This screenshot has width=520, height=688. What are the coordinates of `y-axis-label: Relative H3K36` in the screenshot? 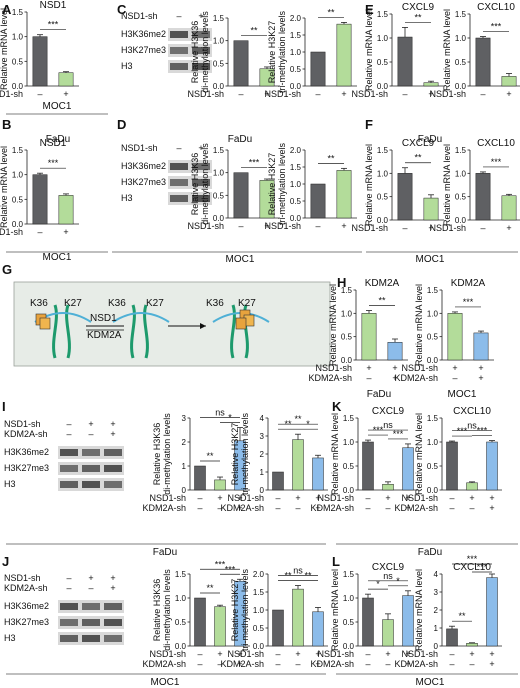 It's located at (157, 610).